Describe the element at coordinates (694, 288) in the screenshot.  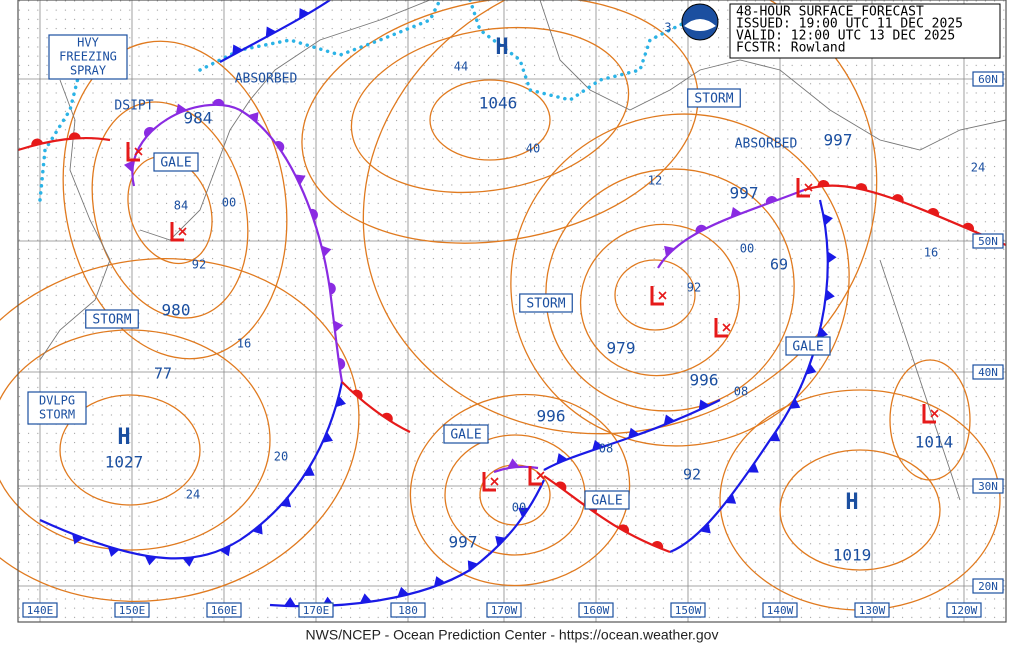
I see `isobar-label: 92` at that location.